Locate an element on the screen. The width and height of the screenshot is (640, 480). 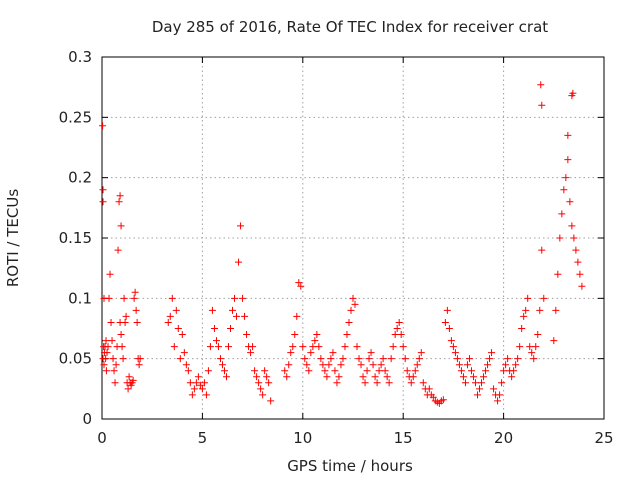
y-tick-label: 0 is located at coordinates (87, 419).